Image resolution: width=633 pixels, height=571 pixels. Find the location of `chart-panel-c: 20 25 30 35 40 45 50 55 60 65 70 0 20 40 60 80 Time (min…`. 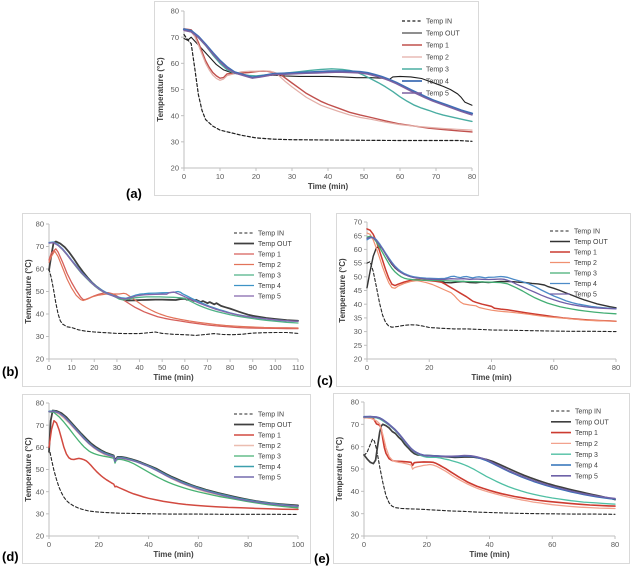

chart-panel-c: 20 25 30 35 40 45 50 55 60 65 70 0 20 40 60 80 Time (min… is located at coordinates (483, 300).